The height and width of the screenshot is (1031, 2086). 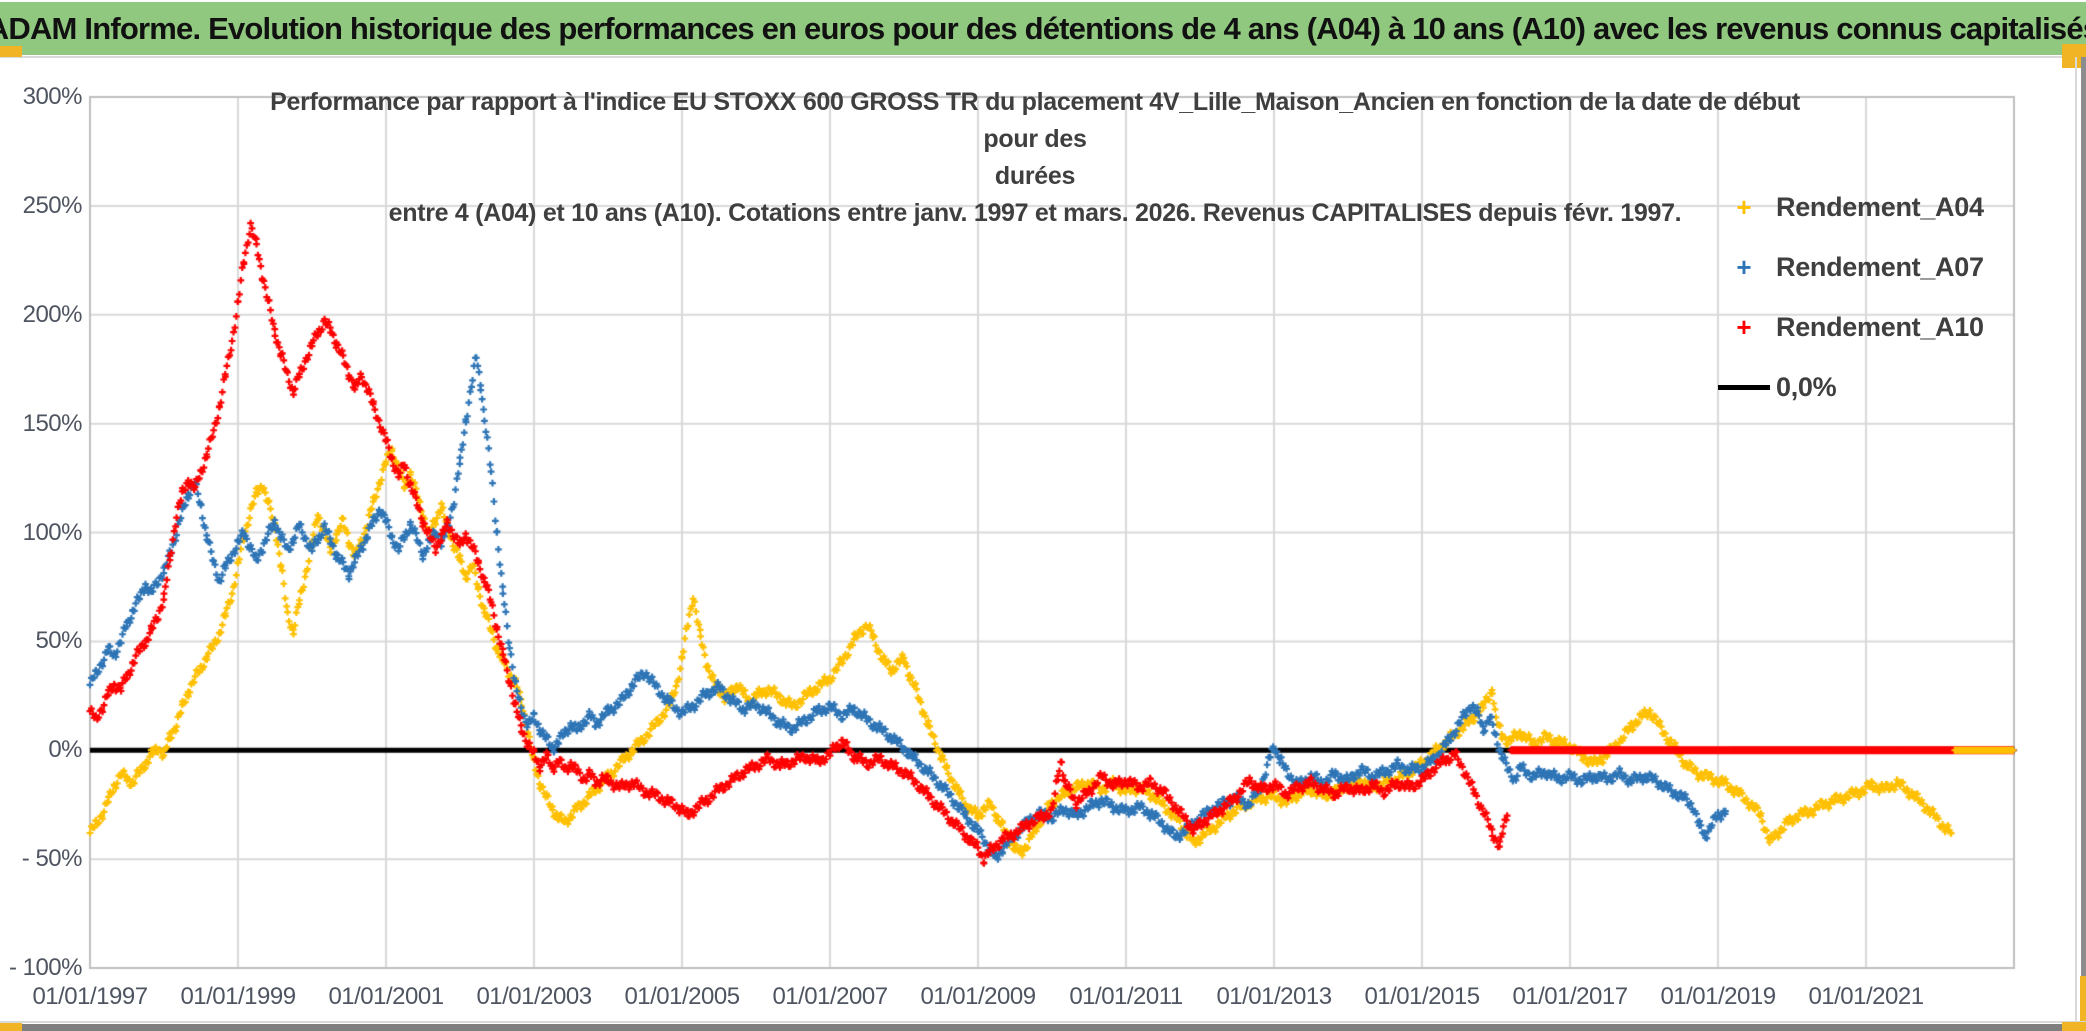 What do you see at coordinates (1274, 996) in the screenshot?
I see `x-tick-label: 01/01/2013` at bounding box center [1274, 996].